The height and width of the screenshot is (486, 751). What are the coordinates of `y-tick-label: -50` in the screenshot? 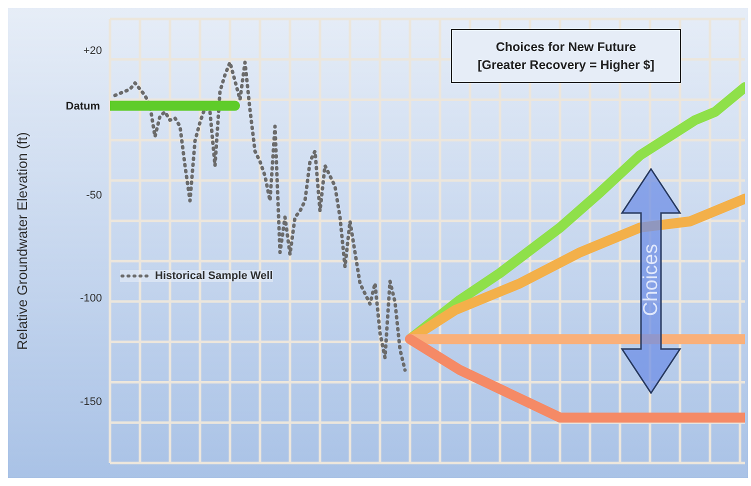 It's located at (94, 195).